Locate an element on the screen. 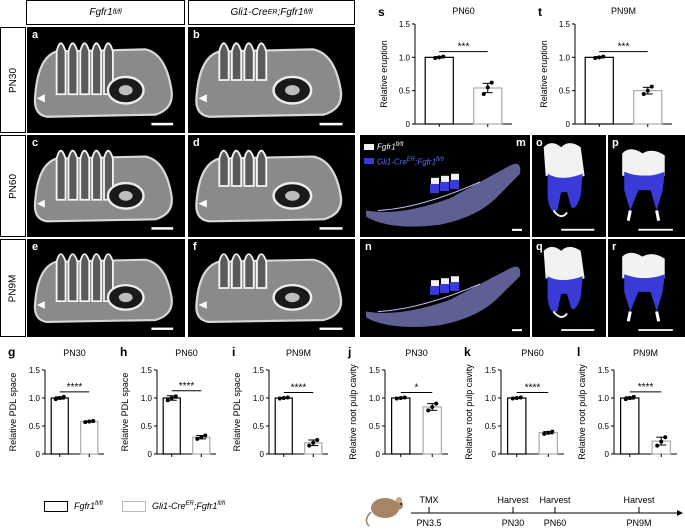 This screenshot has height=531, width=685. render-panel-n is located at coordinates (445, 288).